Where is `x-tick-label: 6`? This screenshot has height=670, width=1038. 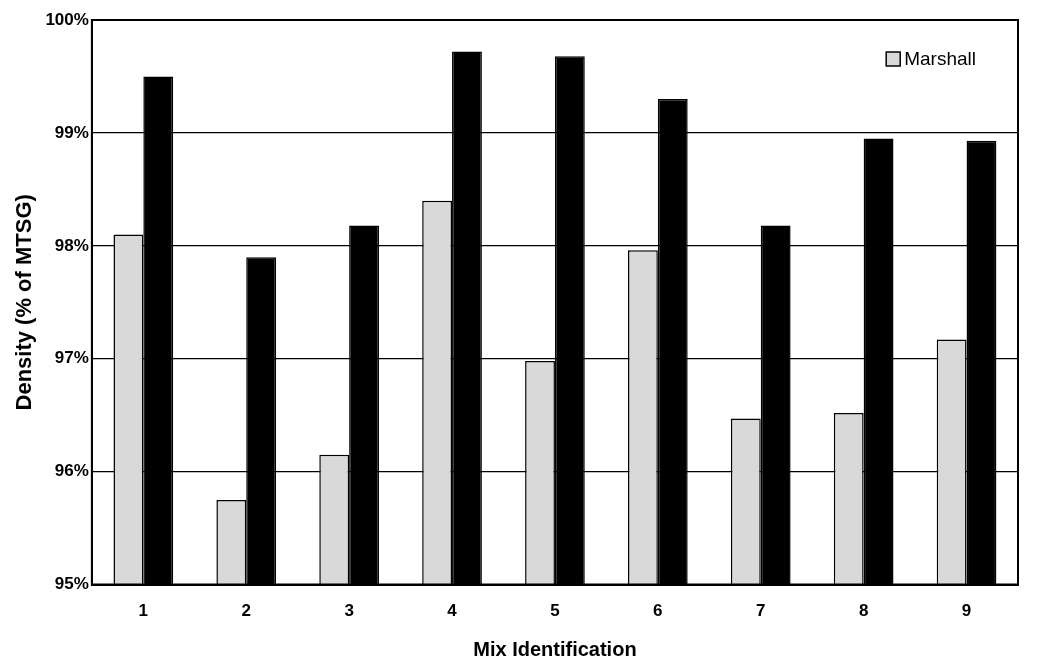
x-tick-label: 6 is located at coordinates (658, 611).